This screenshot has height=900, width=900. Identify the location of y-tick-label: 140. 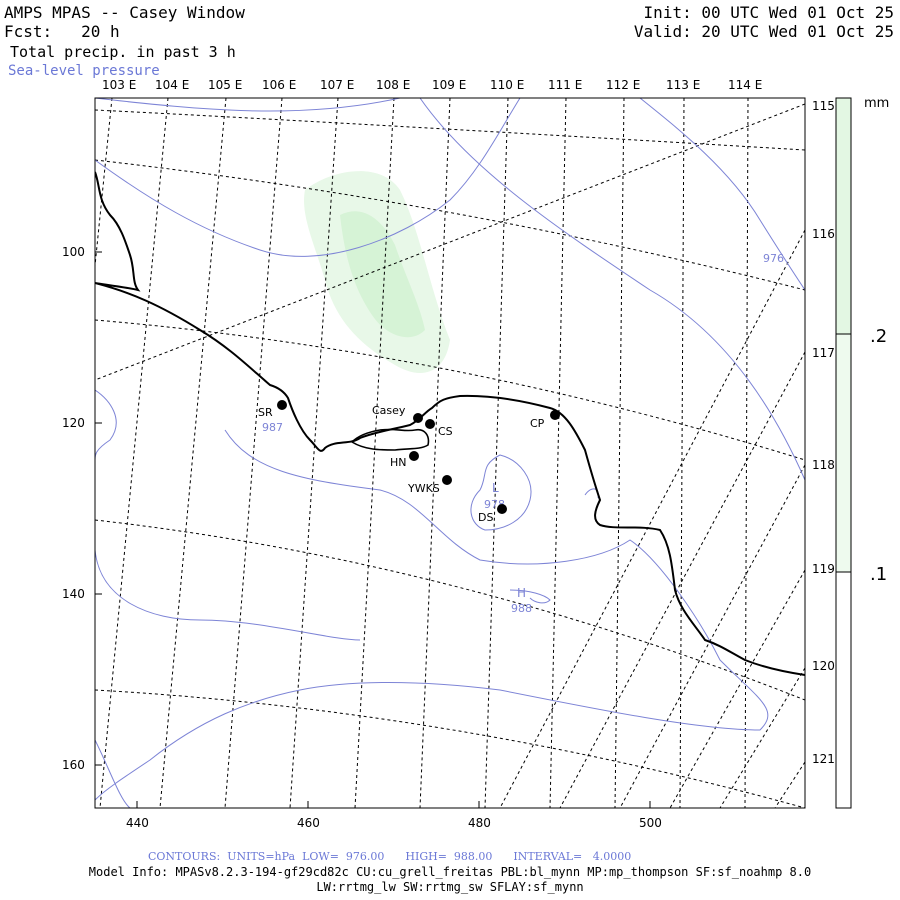
(73, 594).